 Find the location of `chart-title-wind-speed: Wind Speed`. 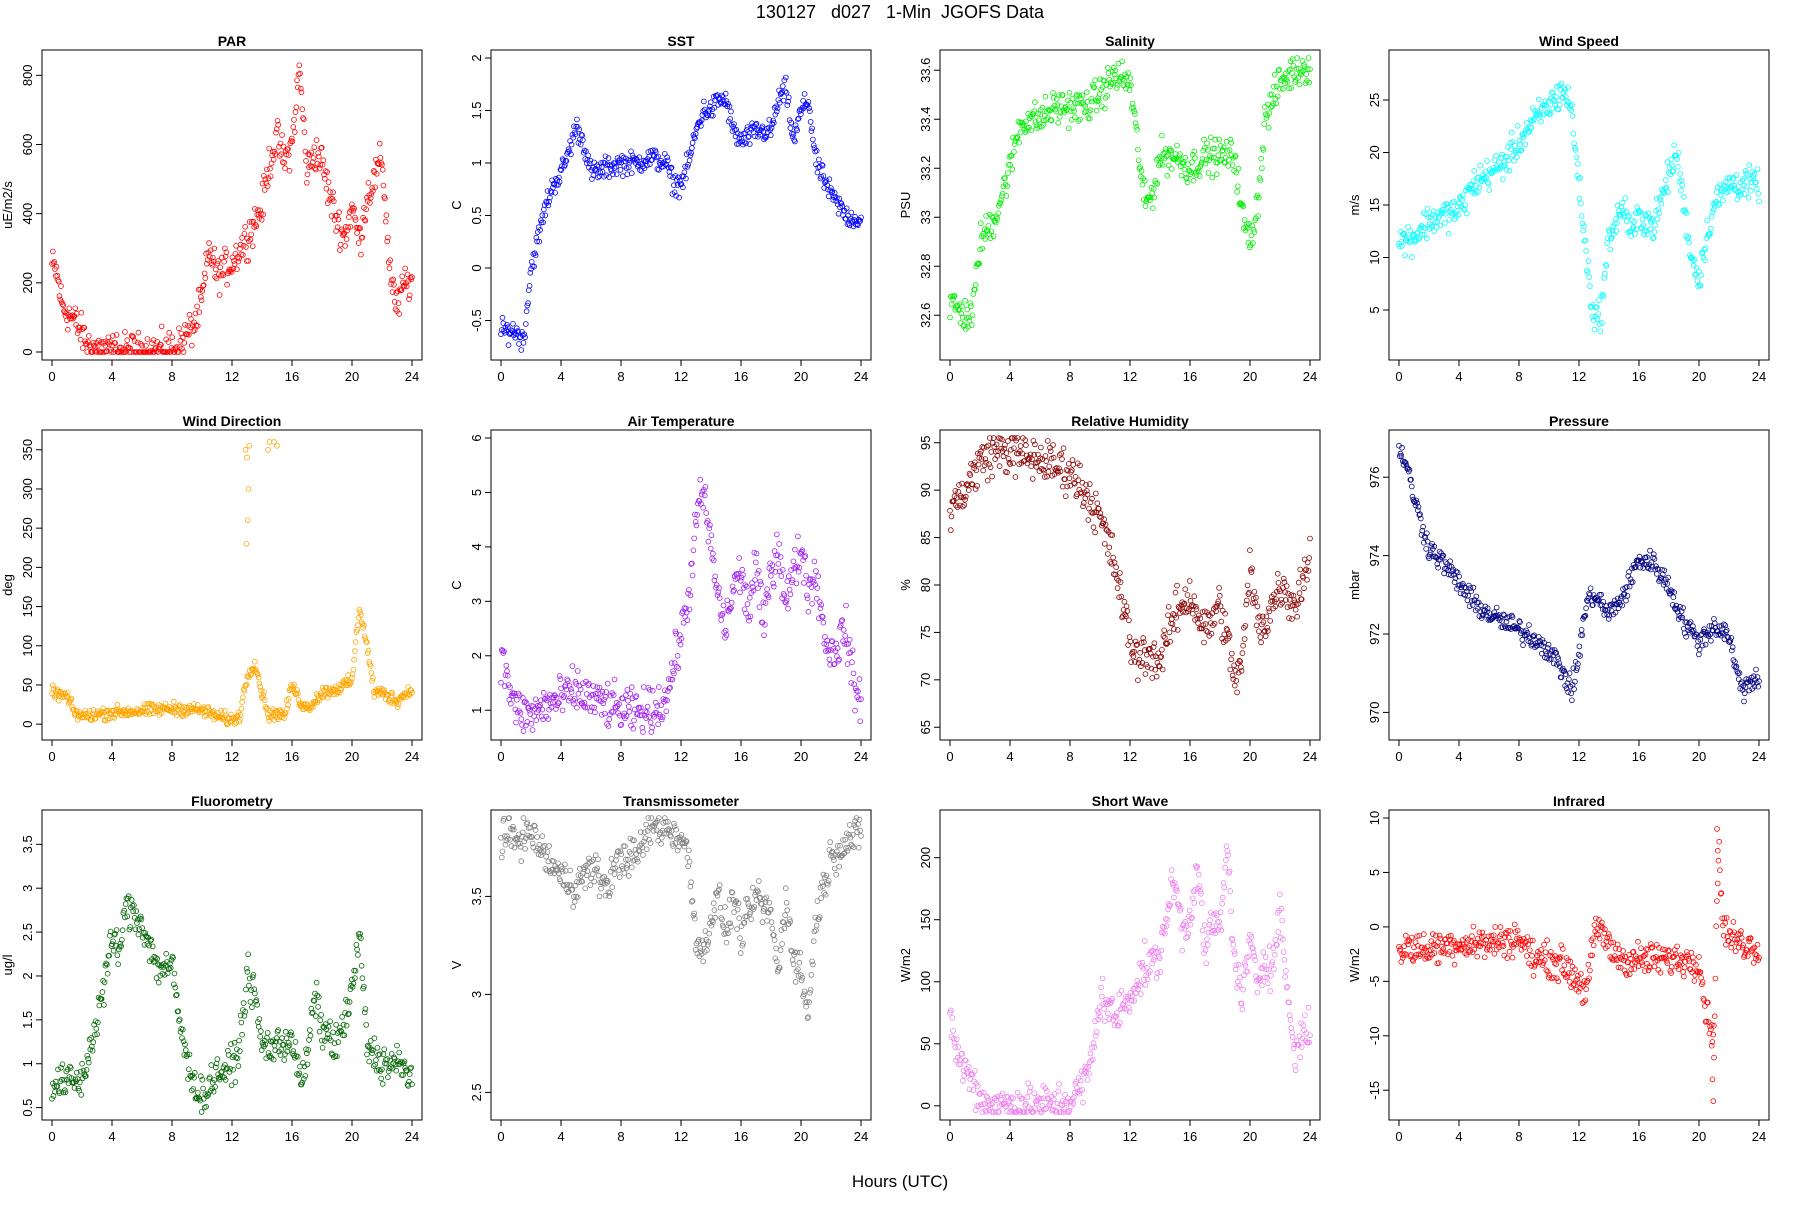

chart-title-wind-speed: Wind Speed is located at coordinates (1579, 41).